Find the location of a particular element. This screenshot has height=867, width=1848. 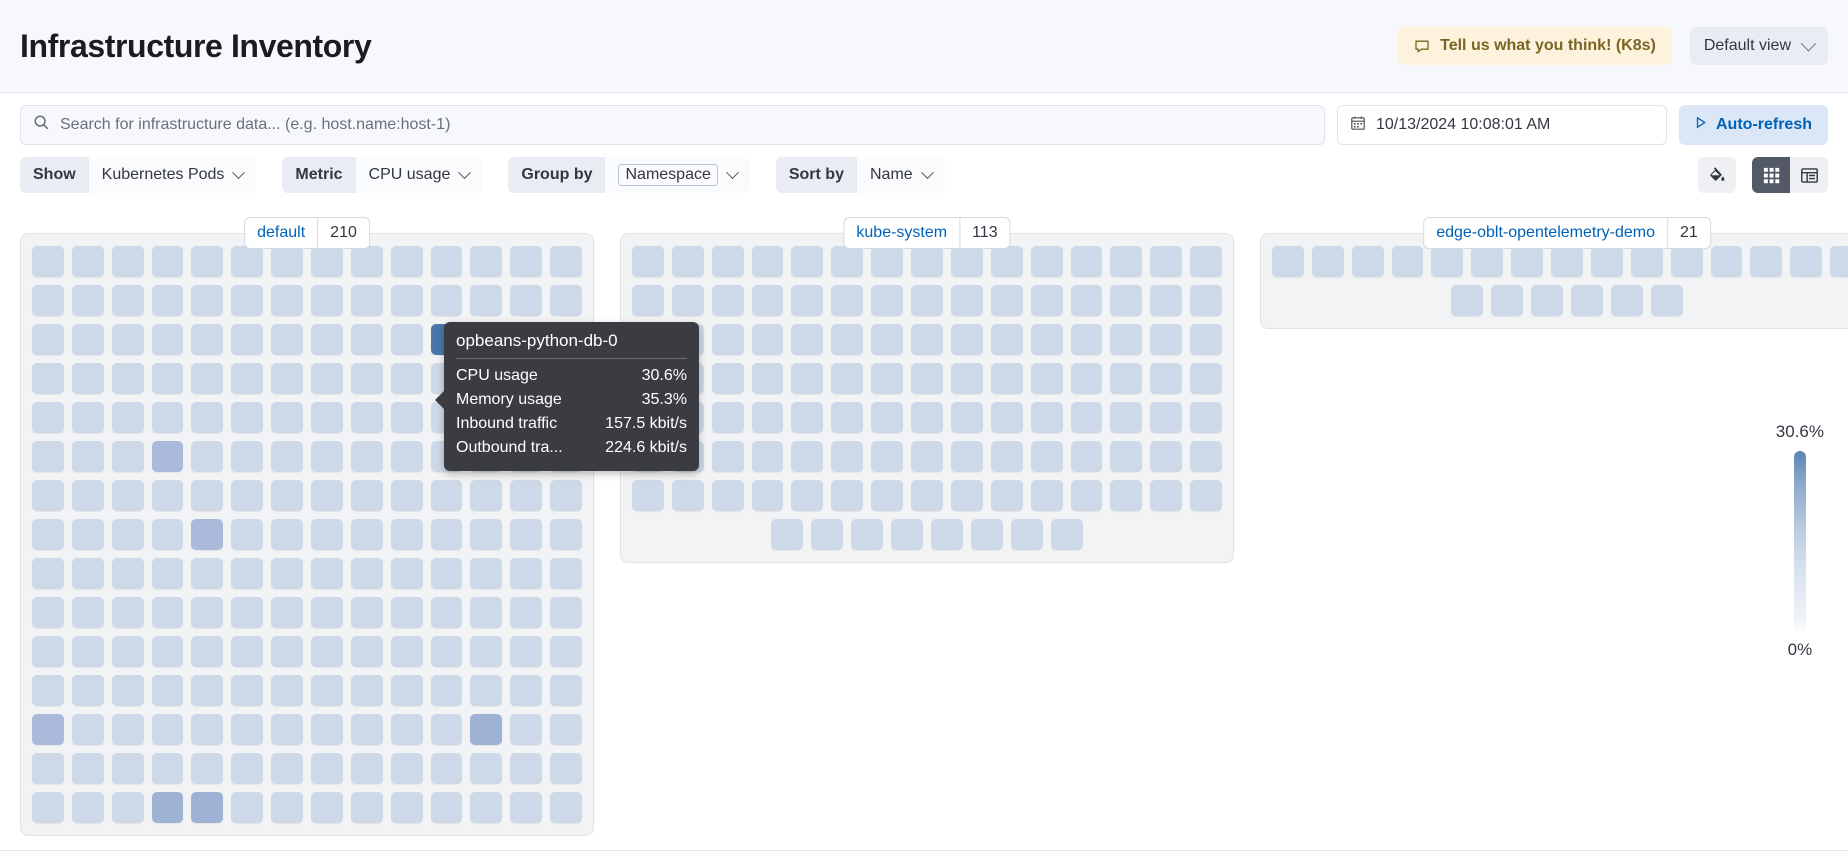

default-view-button: Default view is located at coordinates (1758, 46).